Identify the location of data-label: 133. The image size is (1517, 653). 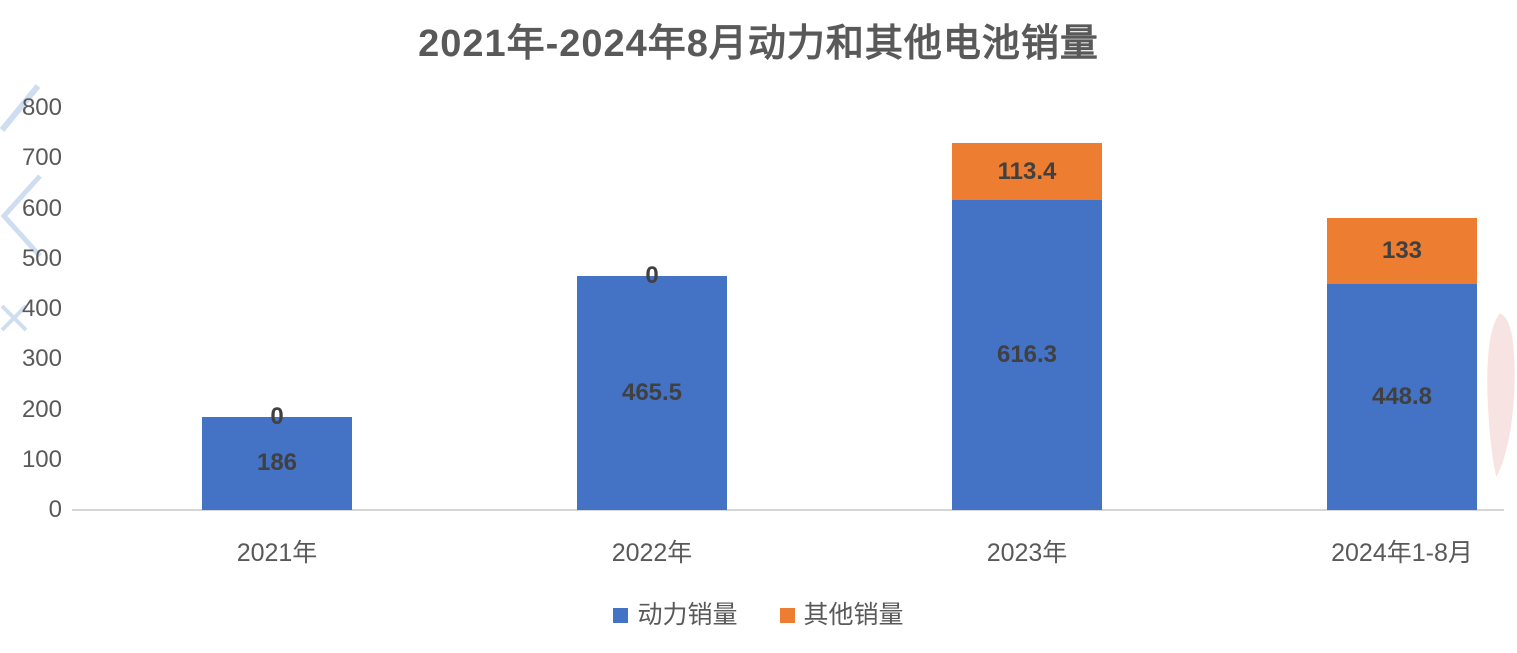
(1402, 251).